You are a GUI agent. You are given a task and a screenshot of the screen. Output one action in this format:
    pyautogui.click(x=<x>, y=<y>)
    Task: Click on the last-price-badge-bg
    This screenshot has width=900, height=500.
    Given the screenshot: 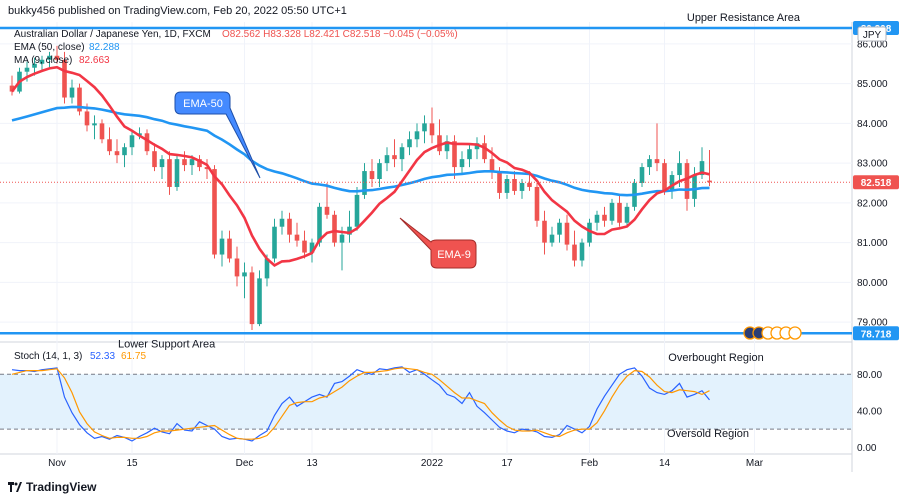 What is the action you would take?
    pyautogui.click(x=876, y=182)
    